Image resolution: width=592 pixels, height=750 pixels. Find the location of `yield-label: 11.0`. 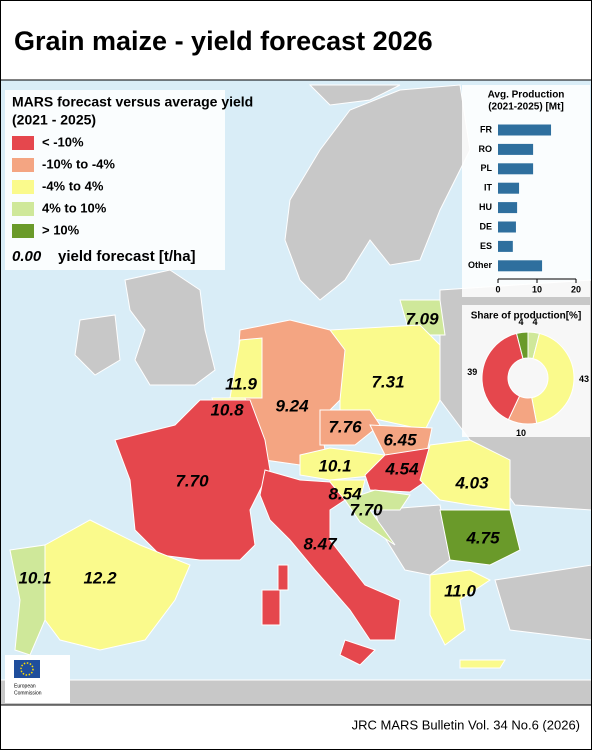

yield-label: 11.0 is located at coordinates (460, 590).